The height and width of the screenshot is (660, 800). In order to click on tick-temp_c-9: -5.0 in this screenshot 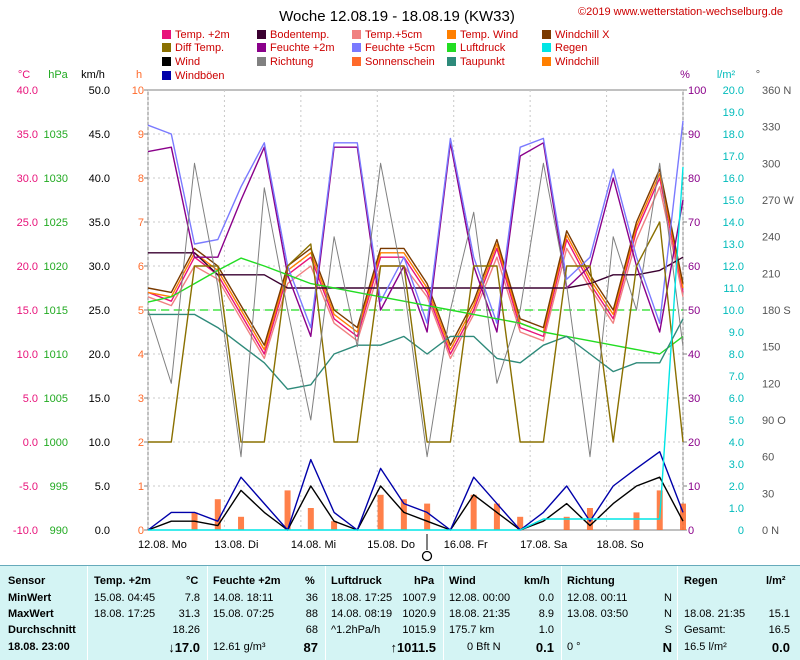, I will do `click(28, 487)`.